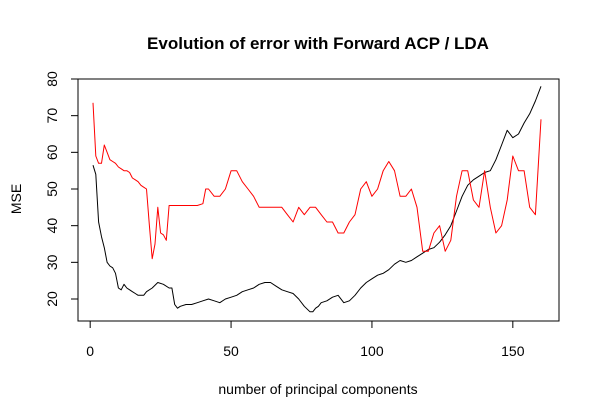 This screenshot has height=419, width=600. What do you see at coordinates (52, 79) in the screenshot?
I see `y-tick-label: 80` at bounding box center [52, 79].